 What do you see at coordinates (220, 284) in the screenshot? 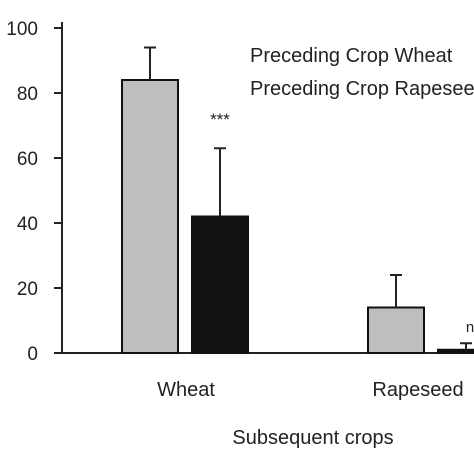
I see `bar-preceding-rapeseed-wheat` at bounding box center [220, 284].